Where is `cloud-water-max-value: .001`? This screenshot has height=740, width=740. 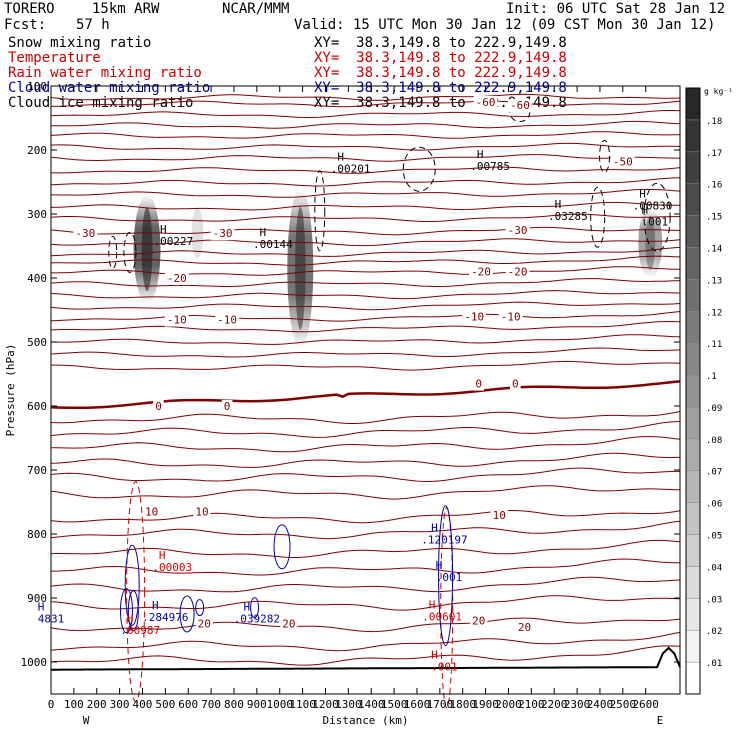
cloud-water-max-value: .001 is located at coordinates (449, 577).